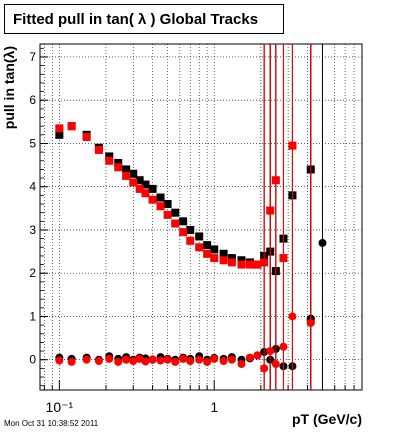 Image resolution: width=400 pixels, height=433 pixels. I want to click on y-tick-label: 2, so click(32, 273).